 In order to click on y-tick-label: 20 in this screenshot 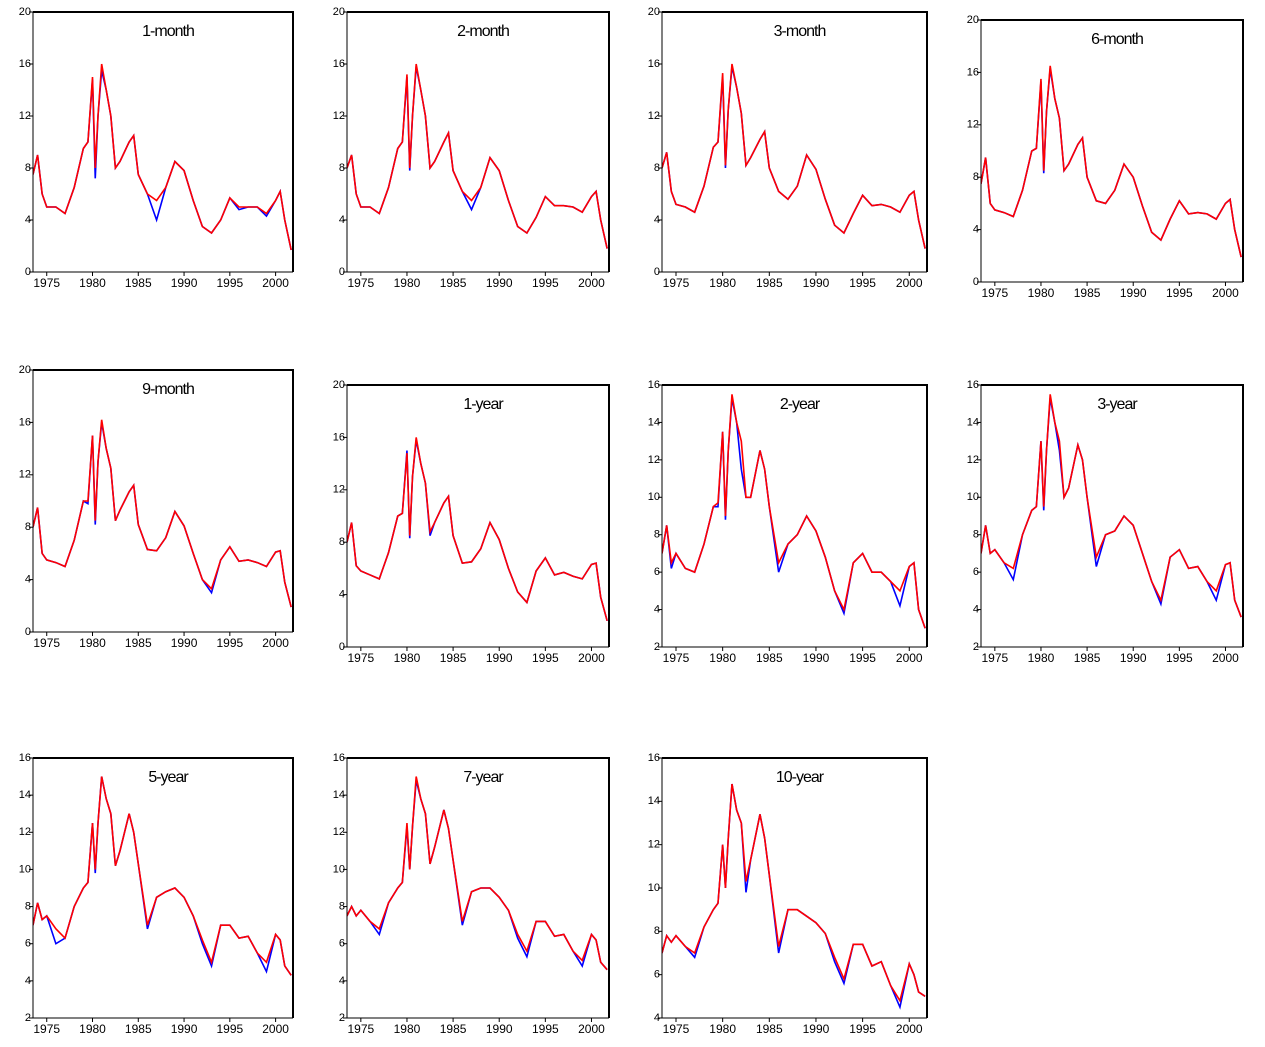, I will do `click(339, 385)`.